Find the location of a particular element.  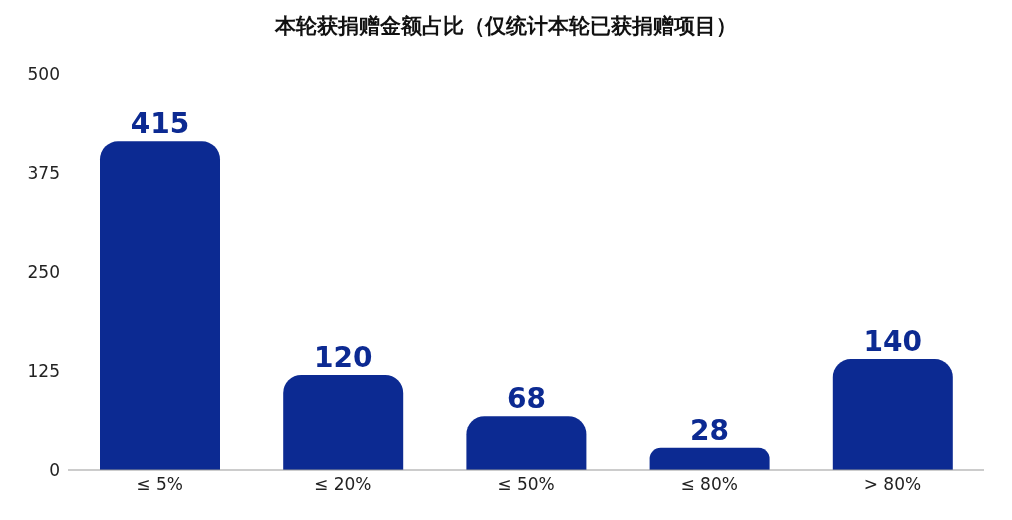

y-tick-label: 500 is located at coordinates (43, 74).